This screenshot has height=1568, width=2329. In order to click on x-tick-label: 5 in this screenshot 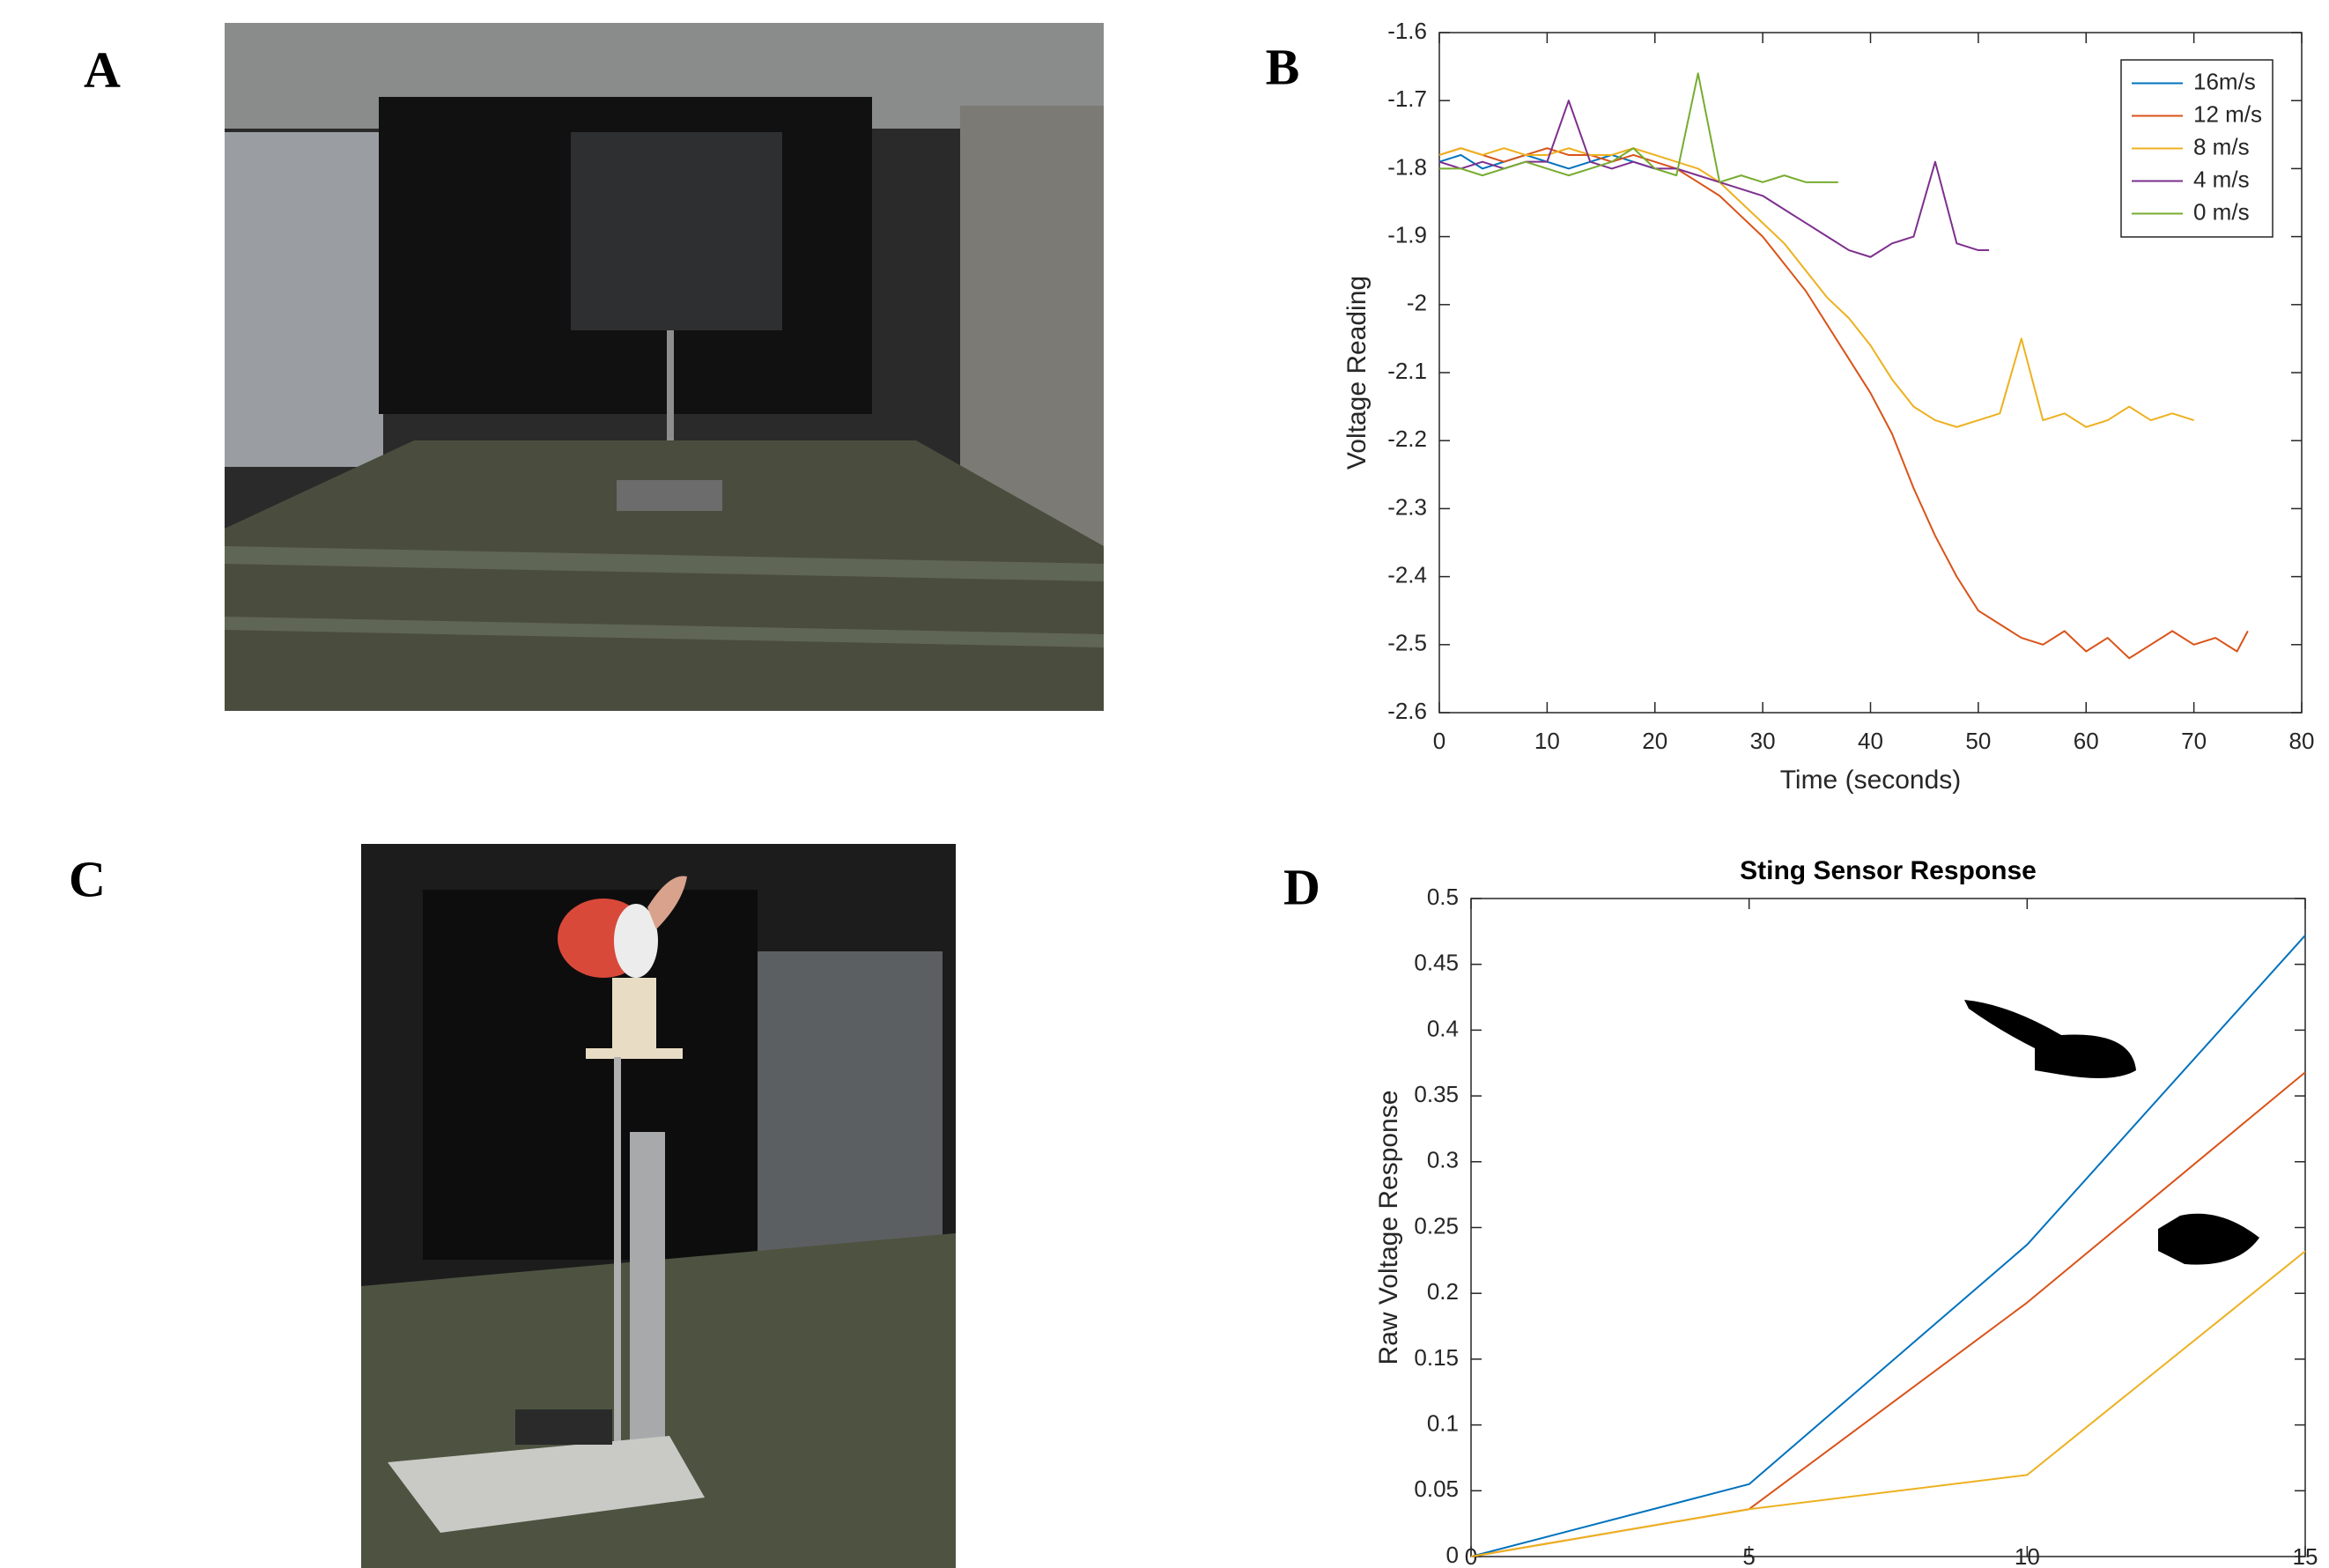, I will do `click(1748, 1555)`.